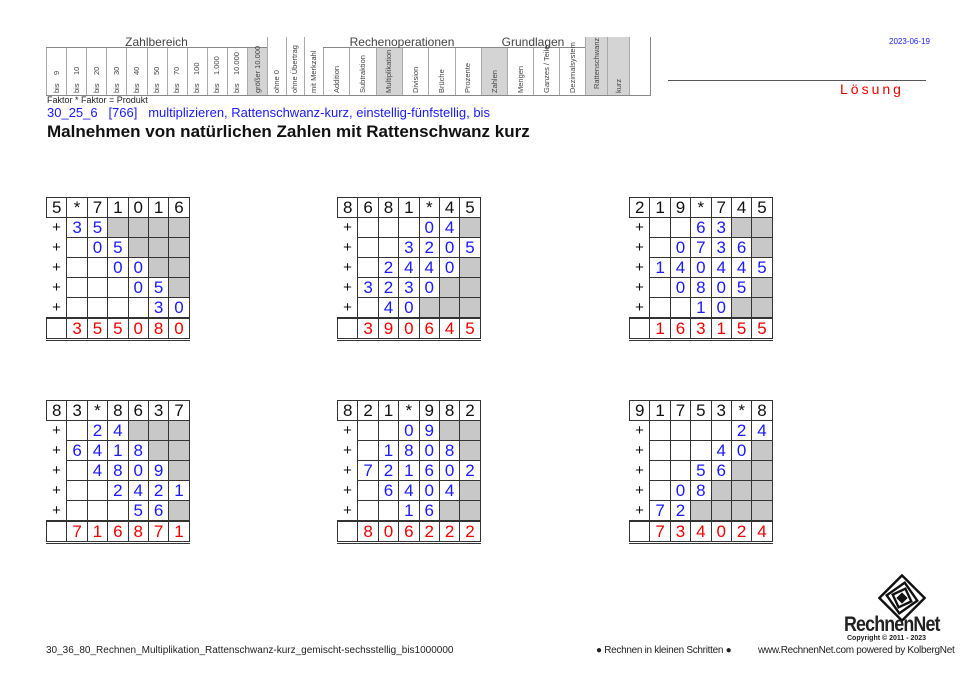 The height and width of the screenshot is (681, 963). I want to click on operation-option: Prozente, so click(467, 71).